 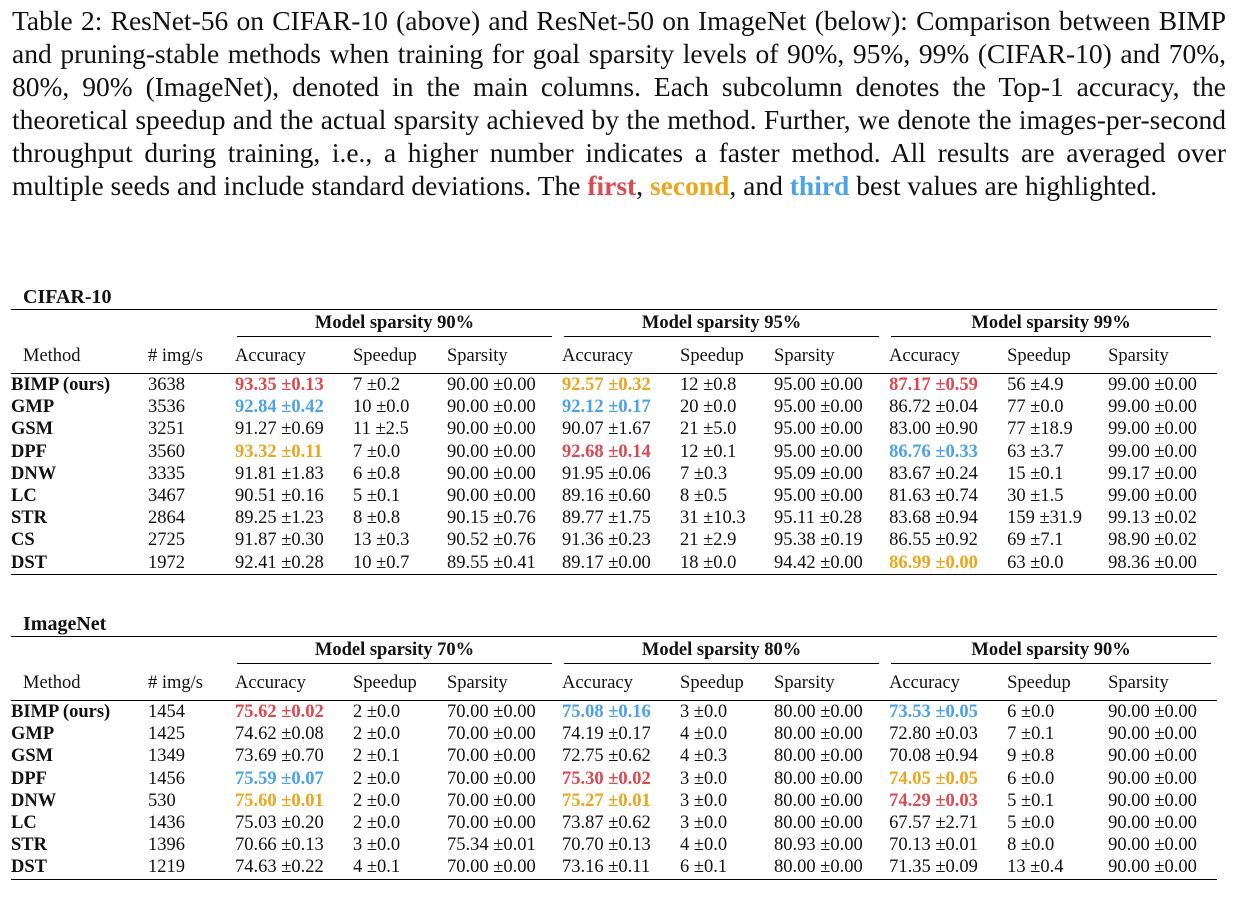 What do you see at coordinates (381, 540) in the screenshot?
I see `table-cell: 13 ±0.3` at bounding box center [381, 540].